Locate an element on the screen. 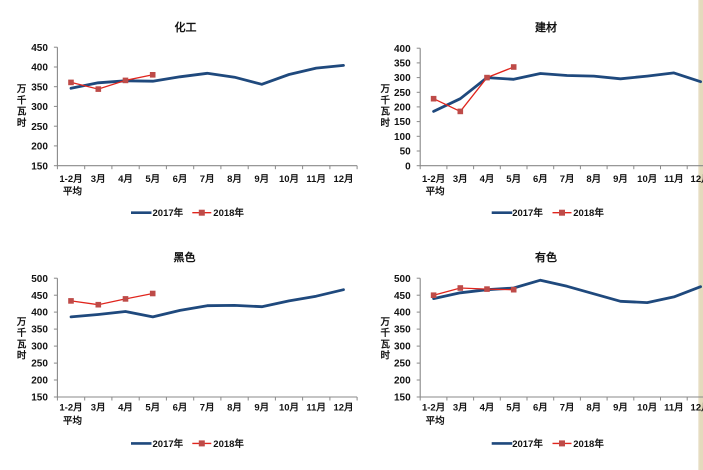 This screenshot has width=703, height=470. svg-text: 建材 is located at coordinates (546, 27).